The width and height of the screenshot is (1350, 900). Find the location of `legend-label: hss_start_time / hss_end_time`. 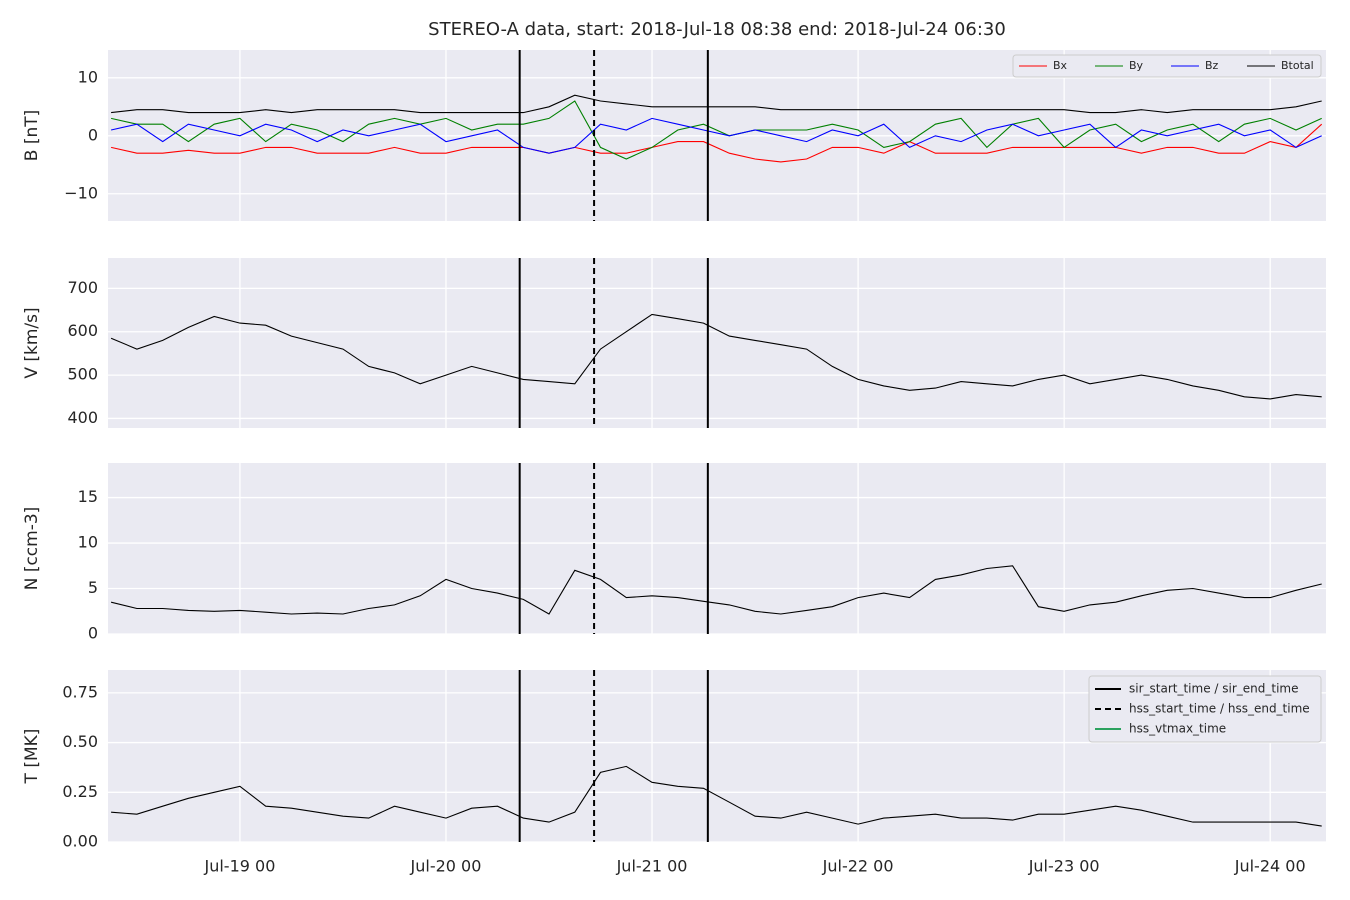

legend-label: hss_start_time / hss_end_time is located at coordinates (1219, 709).